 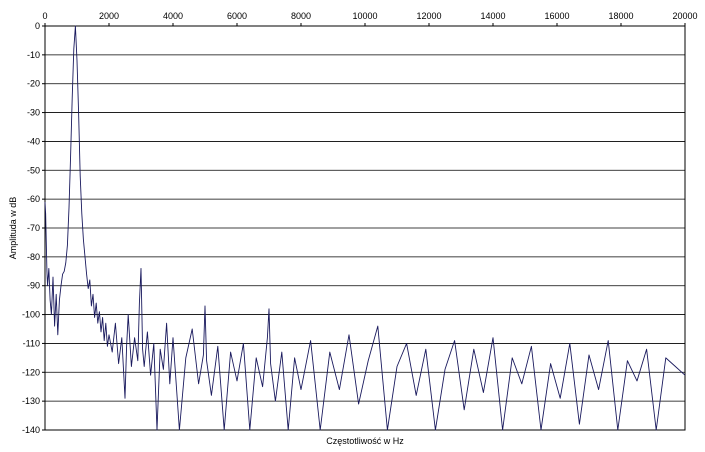 What do you see at coordinates (31, 401) in the screenshot?
I see `y-tick-label: -130` at bounding box center [31, 401].